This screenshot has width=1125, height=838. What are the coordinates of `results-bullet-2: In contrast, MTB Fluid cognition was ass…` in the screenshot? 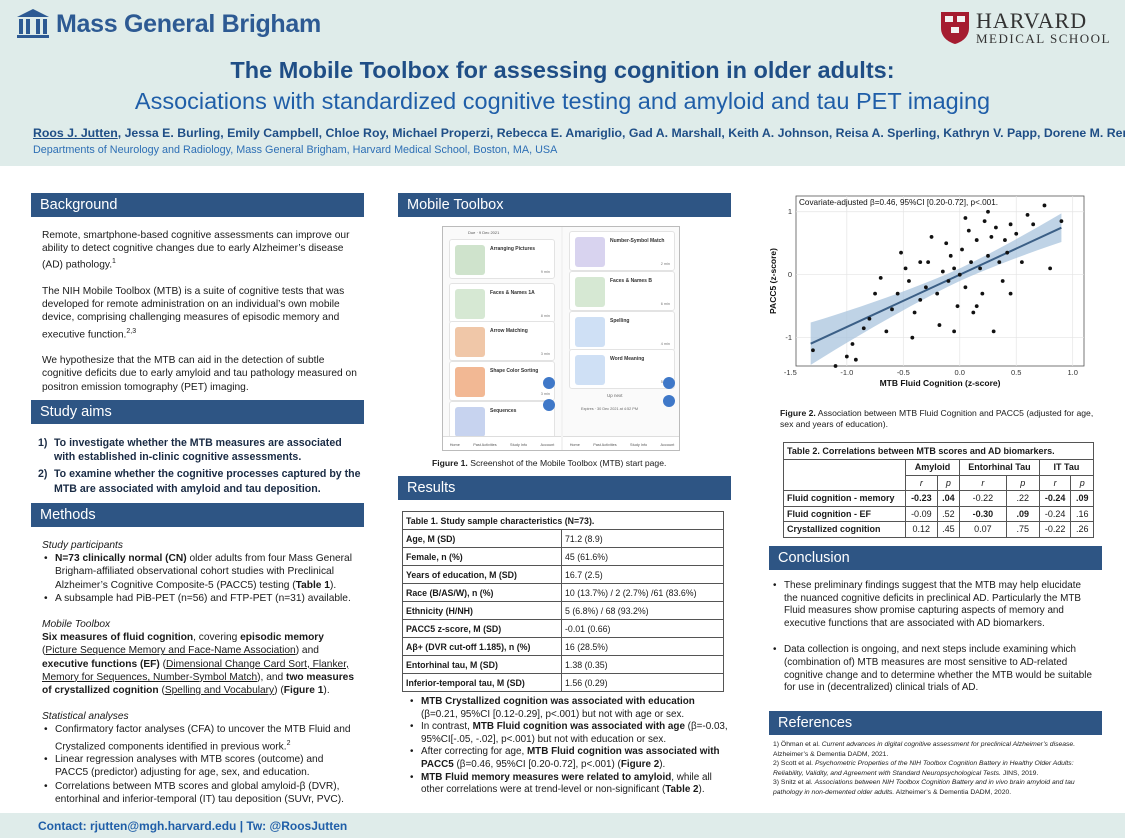 It's located at (568, 733).